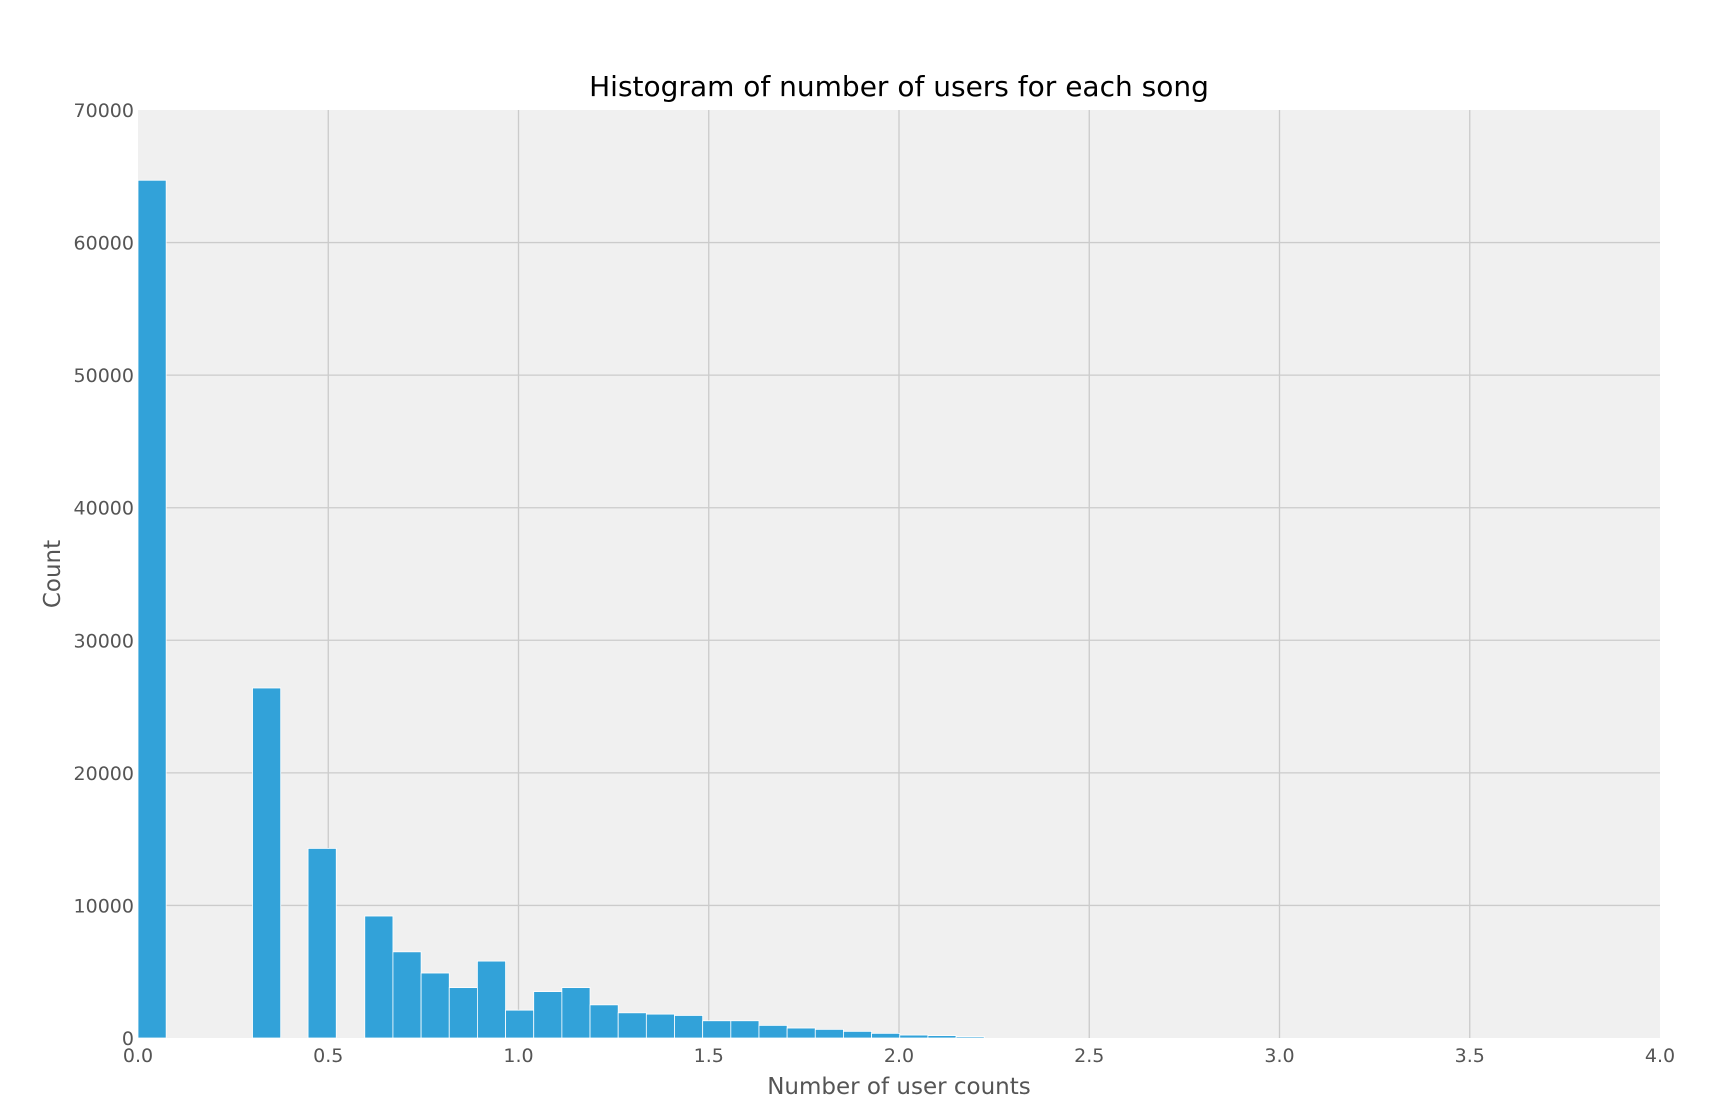 This screenshot has width=1722, height=1103. Describe the element at coordinates (1660, 1056) in the screenshot. I see `x-tick-label: 4.0` at that location.